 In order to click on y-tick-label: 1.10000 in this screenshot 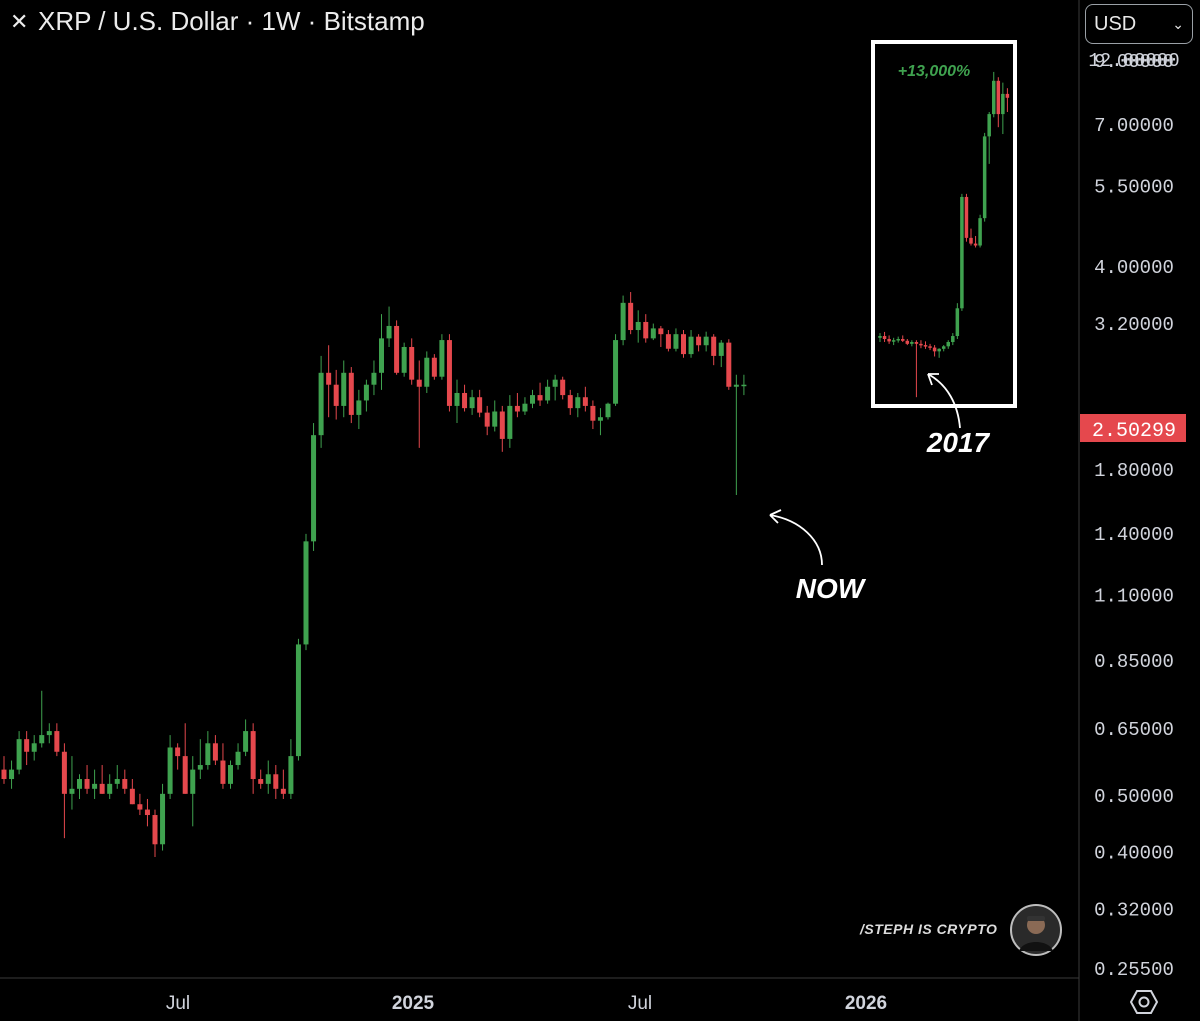, I will do `click(1134, 596)`.